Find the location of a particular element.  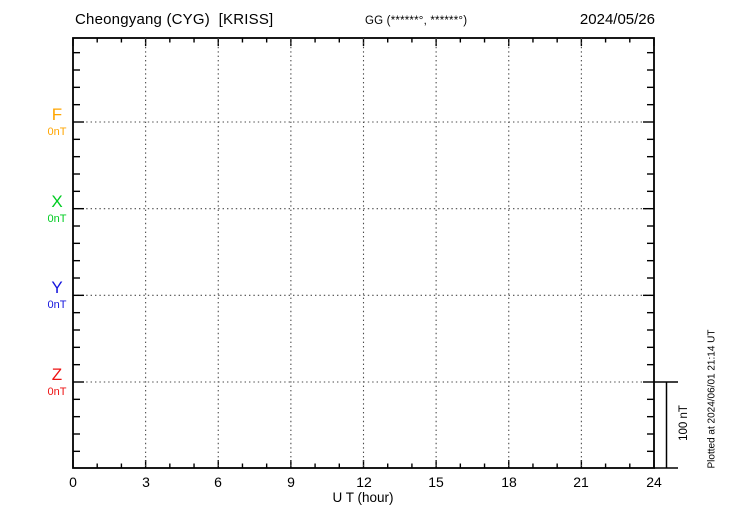

series-baseline-F: 0nT is located at coordinates (57, 132).